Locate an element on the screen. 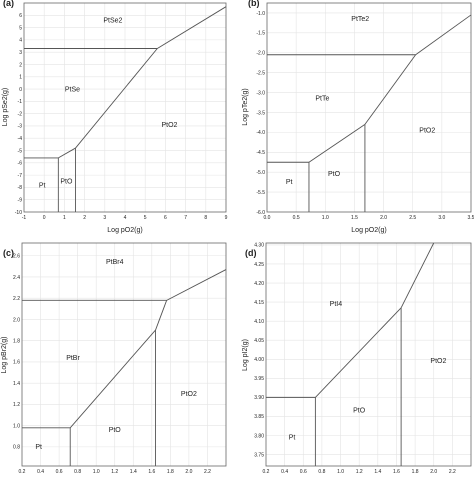  x-tick-label: 0.5 is located at coordinates (296, 218).